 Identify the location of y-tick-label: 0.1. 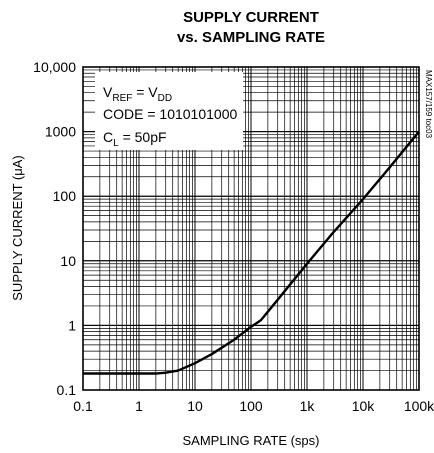
(67, 390).